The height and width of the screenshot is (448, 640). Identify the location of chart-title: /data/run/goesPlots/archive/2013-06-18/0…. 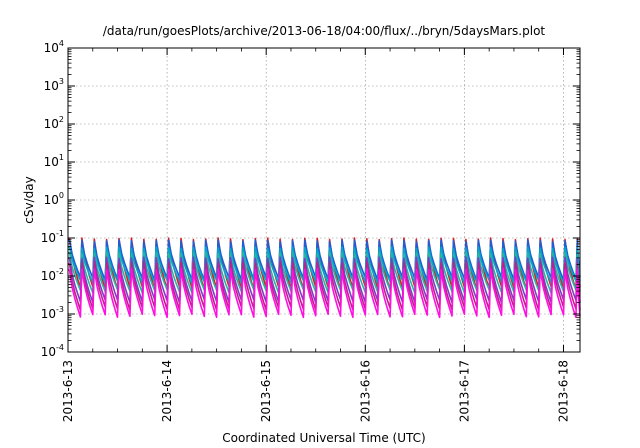
(324, 31).